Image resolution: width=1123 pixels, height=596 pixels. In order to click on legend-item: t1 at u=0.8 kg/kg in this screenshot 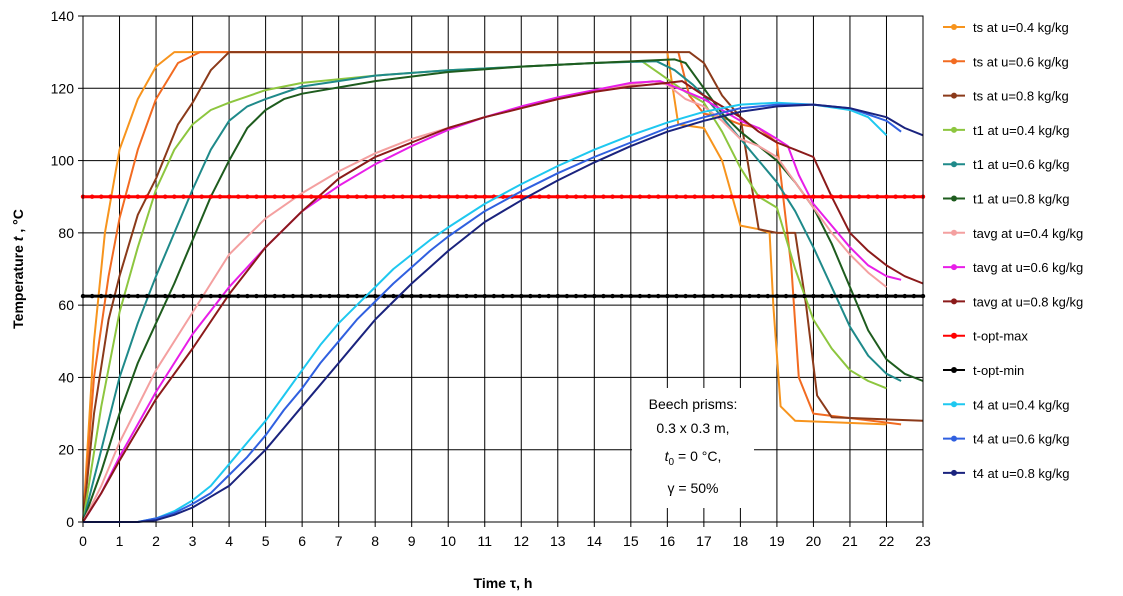, I will do `click(1006, 199)`.